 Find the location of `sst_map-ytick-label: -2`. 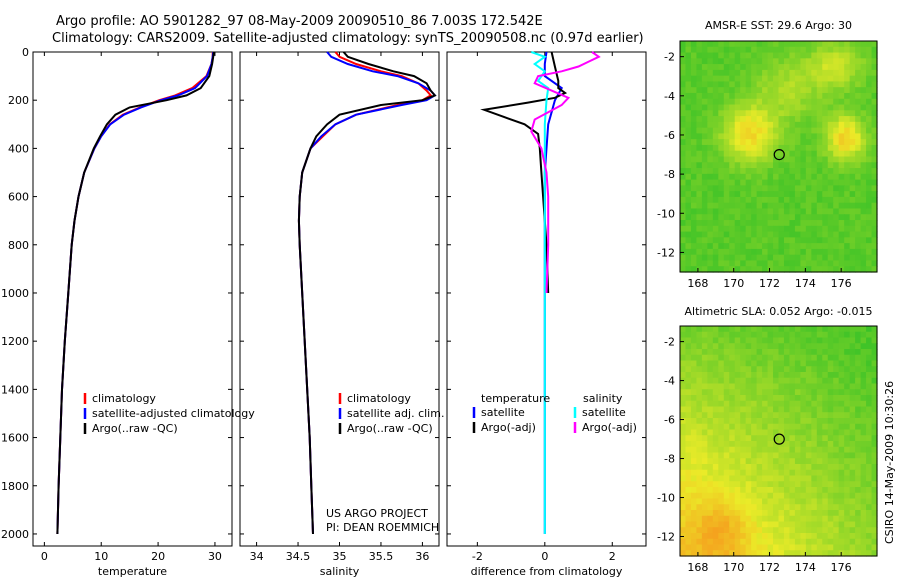

sst_map-ytick-label: -2 is located at coordinates (669, 57).